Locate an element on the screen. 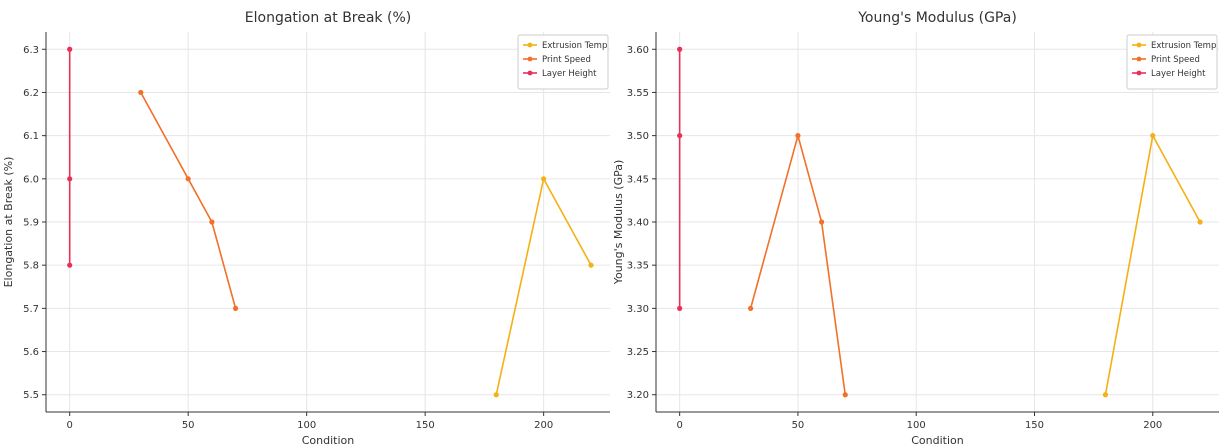 This screenshot has height=448, width=1227. y-tick-label: 3.25 is located at coordinates (638, 352).